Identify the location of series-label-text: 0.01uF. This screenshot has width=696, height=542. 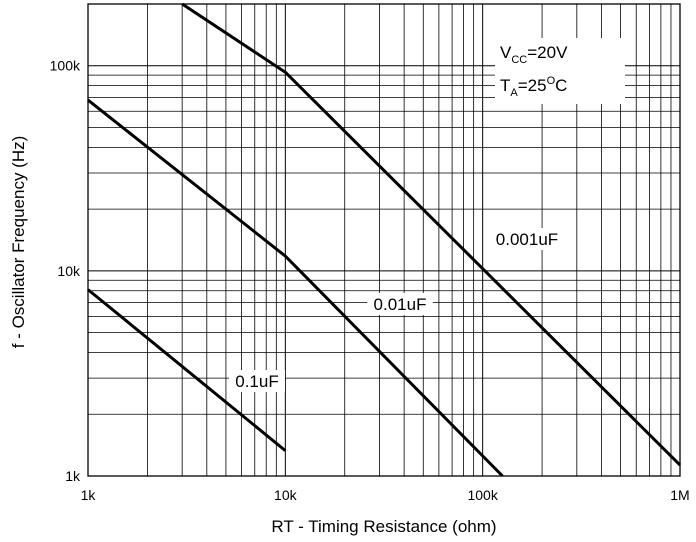
(400, 304).